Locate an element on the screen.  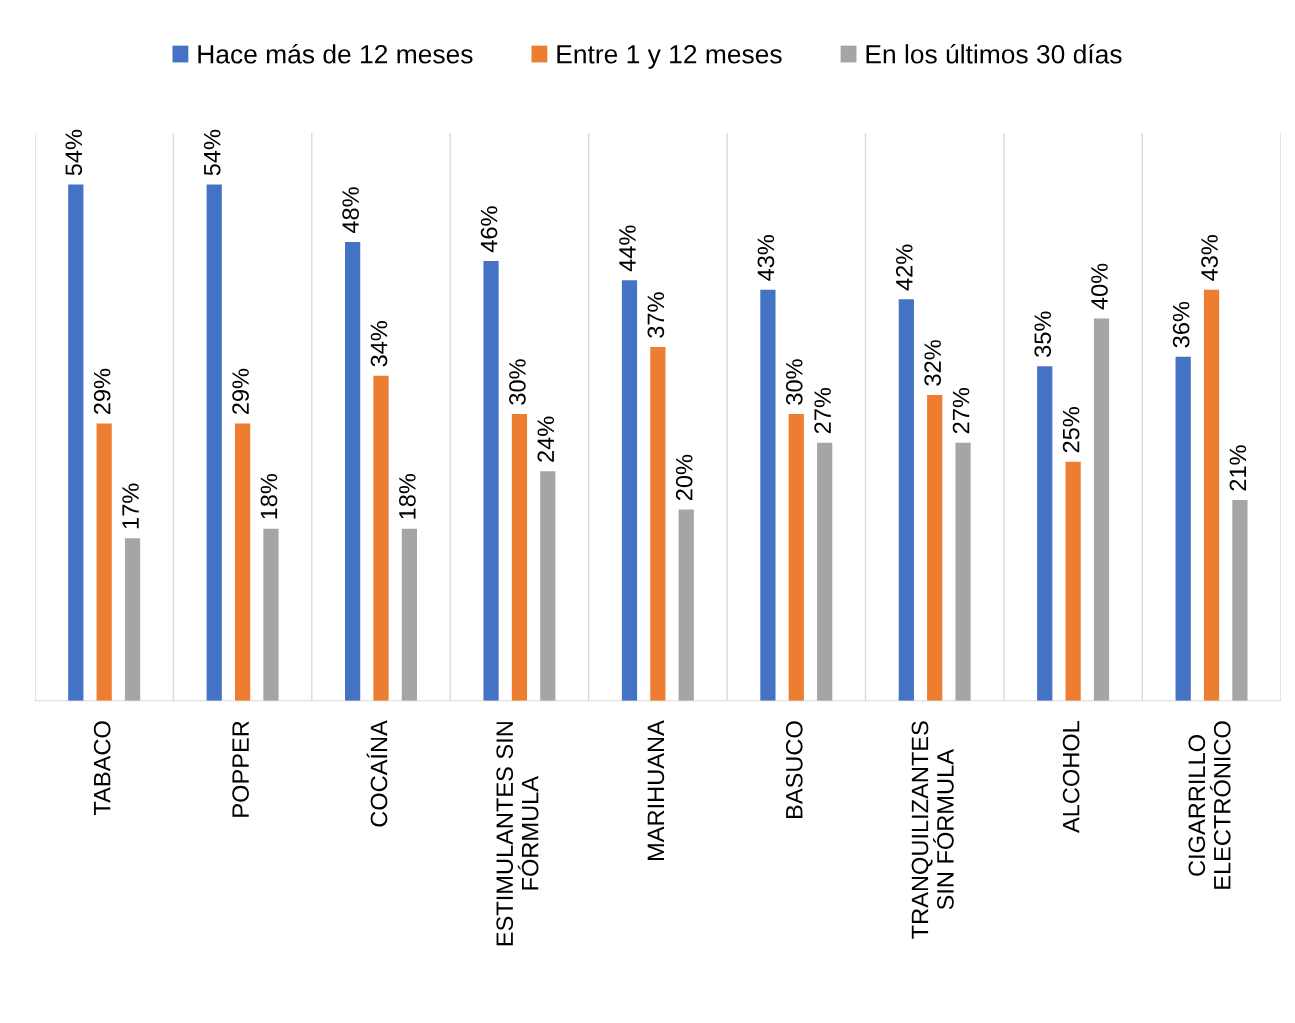
x-tick-label: POPPER is located at coordinates (240, 769).